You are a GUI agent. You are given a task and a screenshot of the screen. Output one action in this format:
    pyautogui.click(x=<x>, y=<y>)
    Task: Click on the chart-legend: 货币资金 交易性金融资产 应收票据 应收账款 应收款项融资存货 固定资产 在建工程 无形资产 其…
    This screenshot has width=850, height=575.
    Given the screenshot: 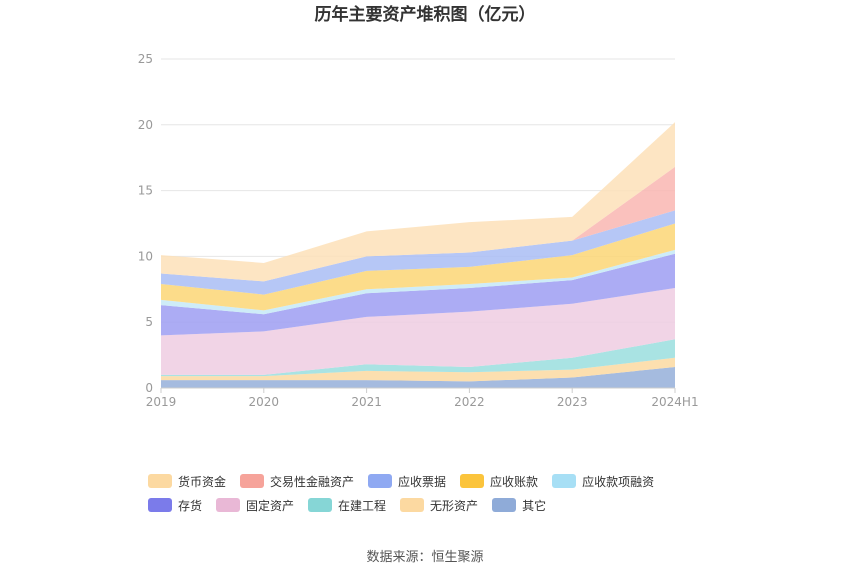 What is the action you would take?
    pyautogui.click(x=438, y=493)
    